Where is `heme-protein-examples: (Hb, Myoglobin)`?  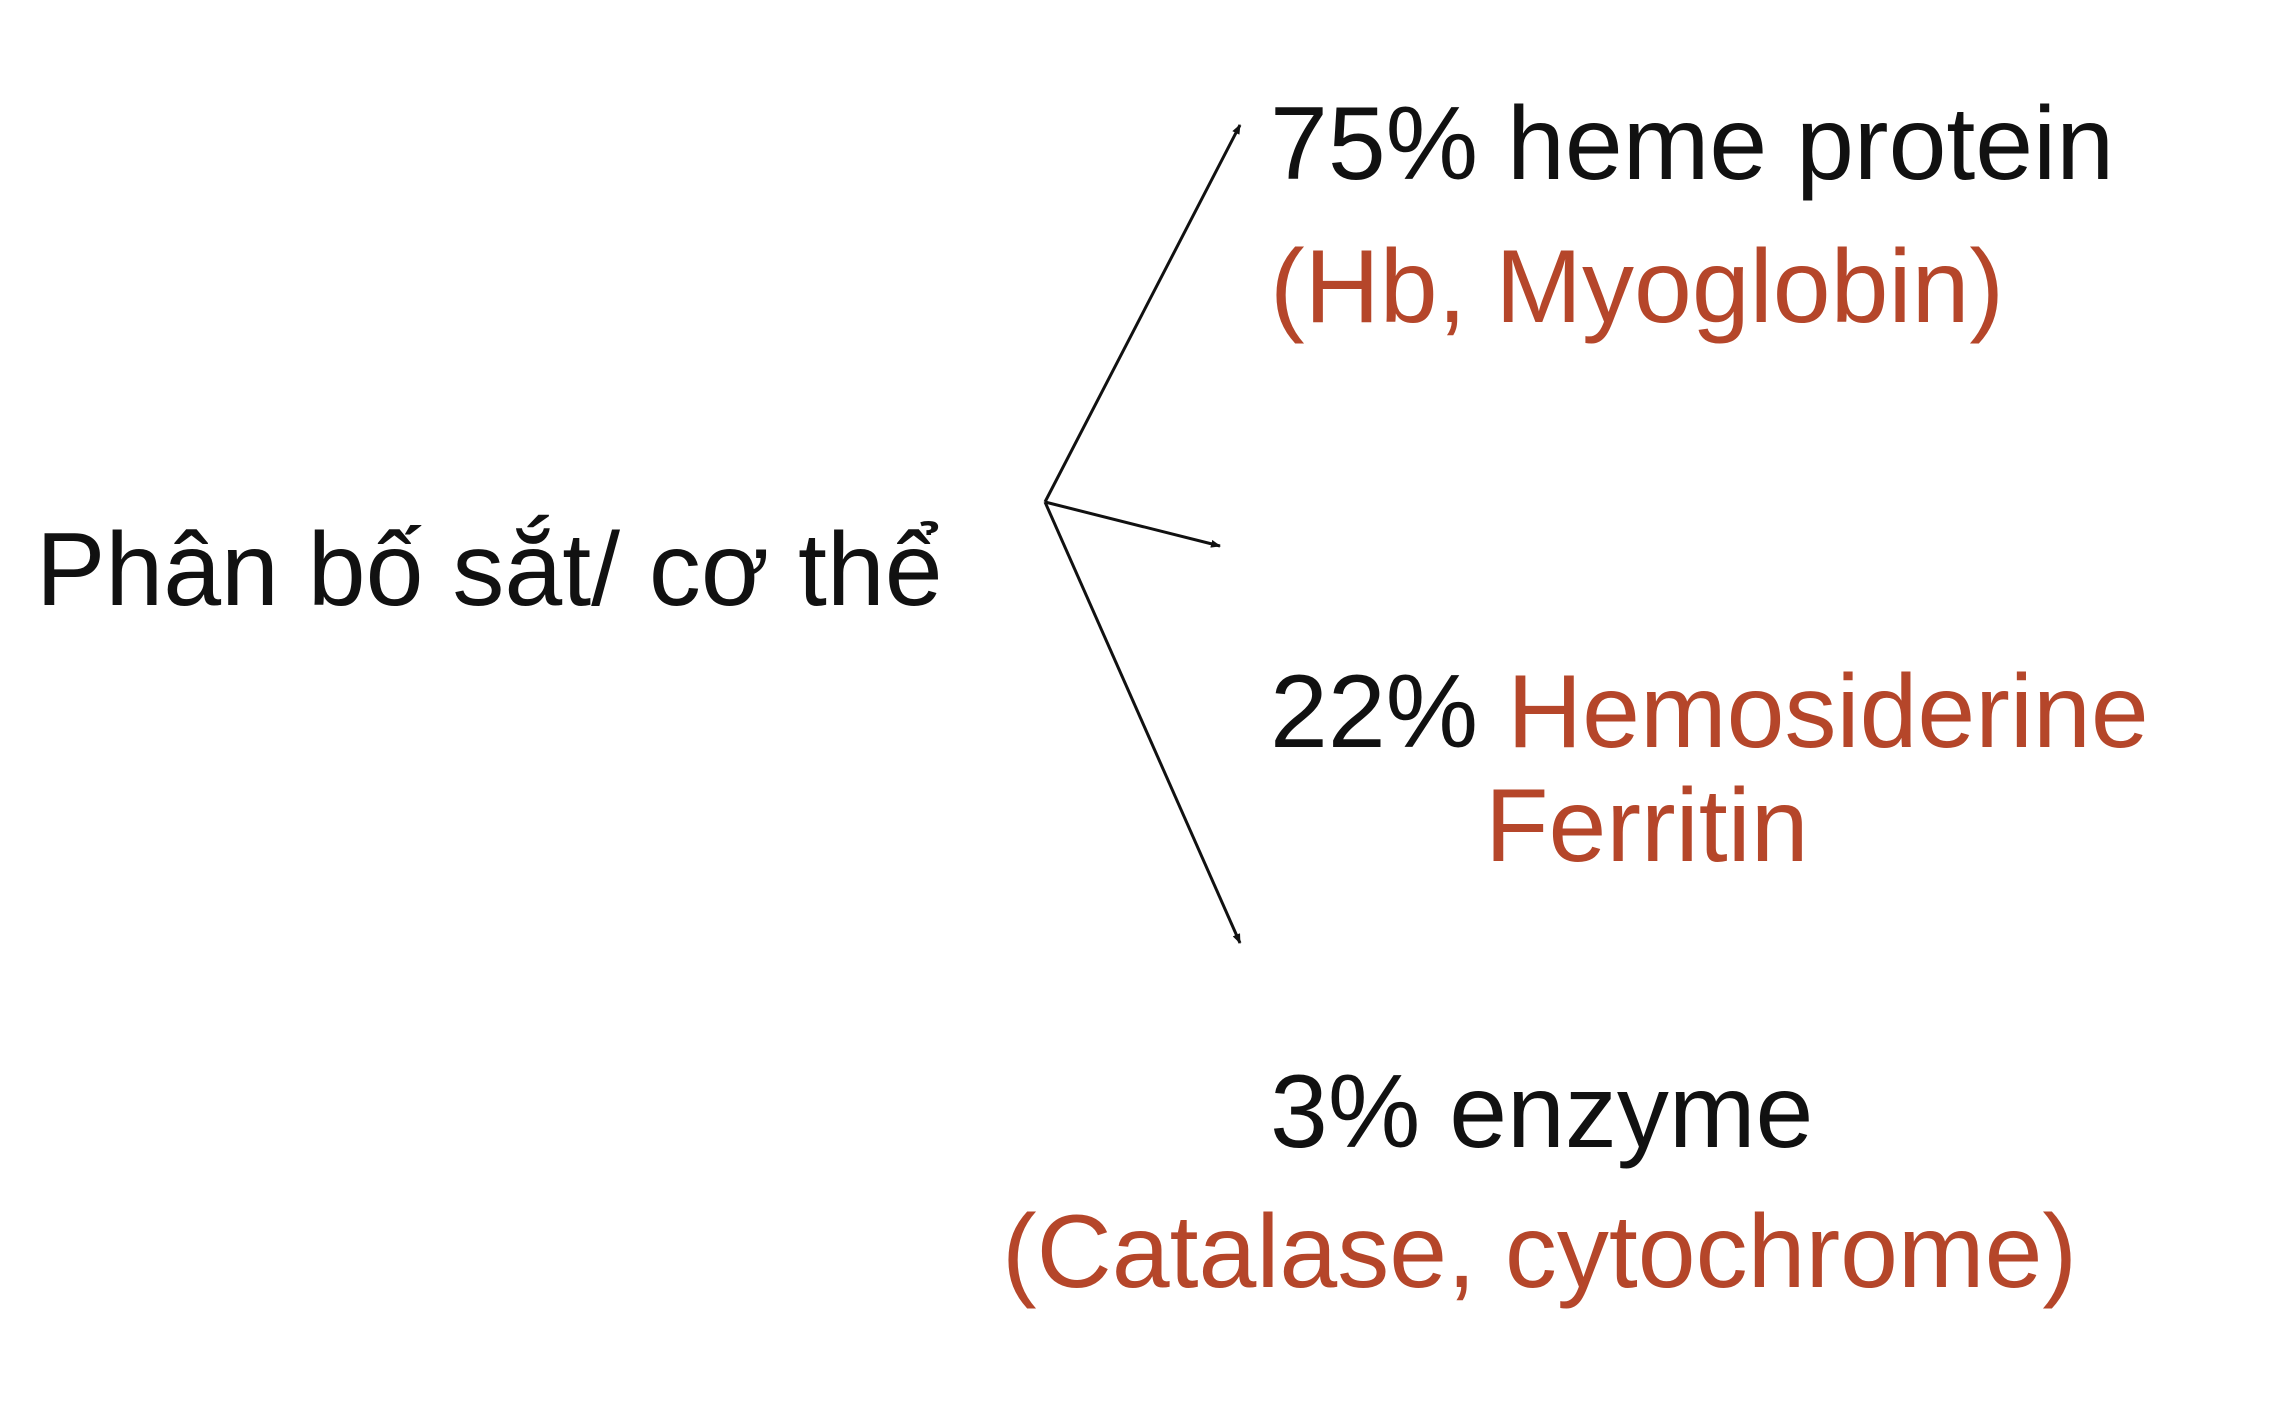 heme-protein-examples: (Hb, Myoglobin) is located at coordinates (1637, 287).